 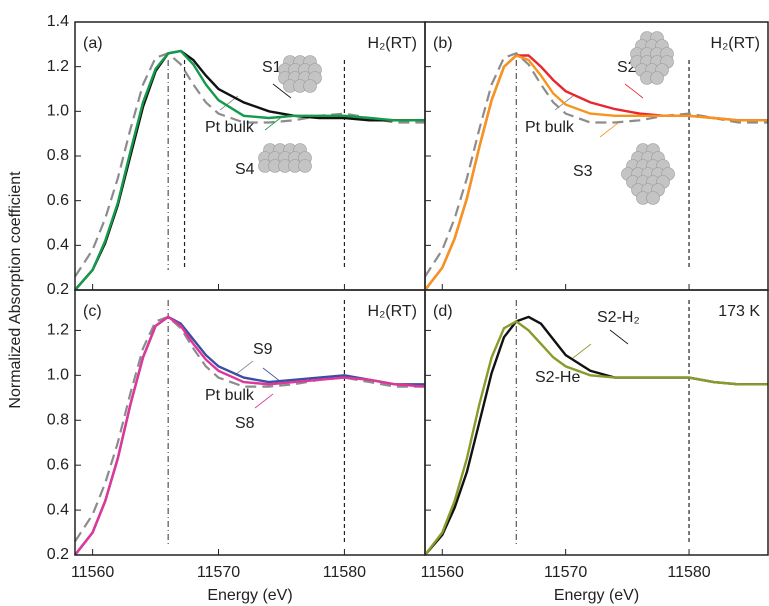 I want to click on panel-label: (c), so click(x=92, y=311).